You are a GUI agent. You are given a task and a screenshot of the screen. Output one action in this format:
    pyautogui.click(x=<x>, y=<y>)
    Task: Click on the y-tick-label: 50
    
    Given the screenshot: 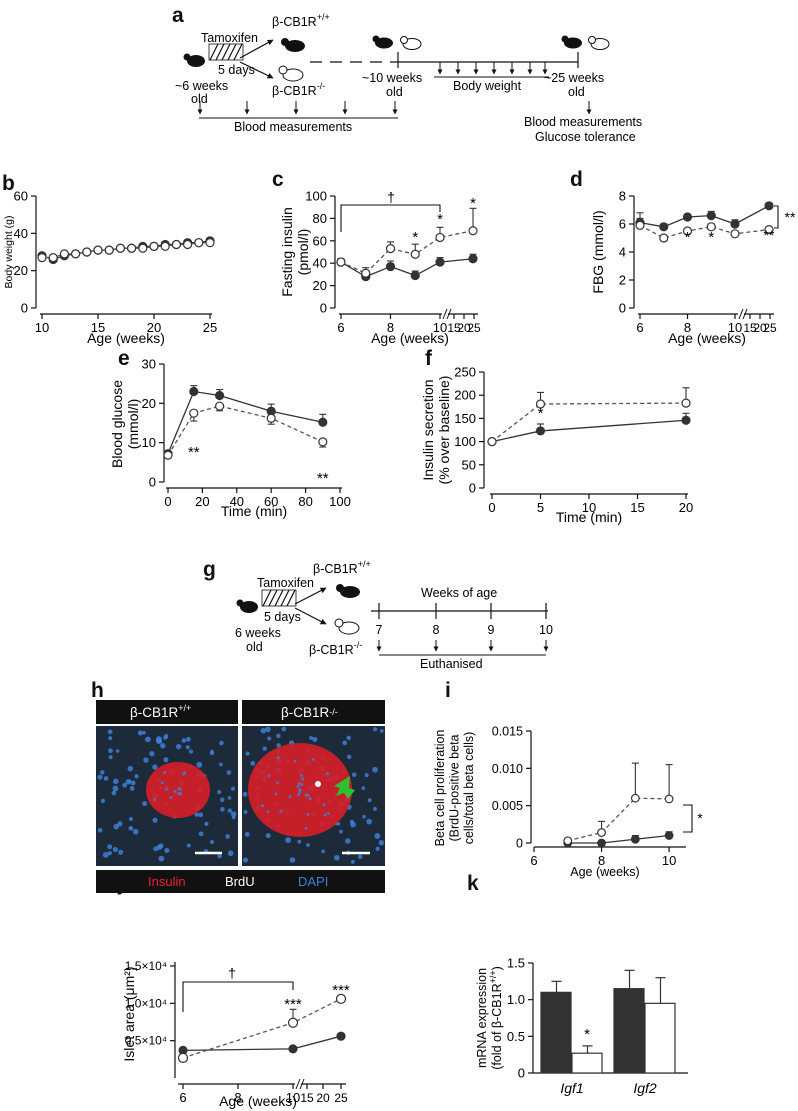 What is the action you would take?
    pyautogui.click(x=469, y=464)
    